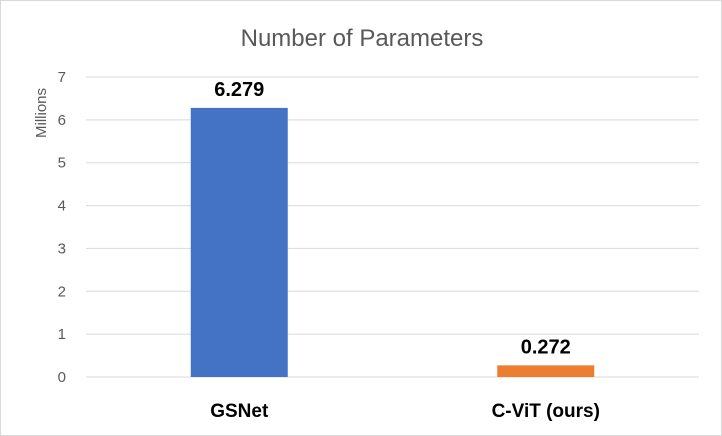 The height and width of the screenshot is (436, 722). What do you see at coordinates (62, 120) in the screenshot?
I see `y-tick-label: 6` at bounding box center [62, 120].